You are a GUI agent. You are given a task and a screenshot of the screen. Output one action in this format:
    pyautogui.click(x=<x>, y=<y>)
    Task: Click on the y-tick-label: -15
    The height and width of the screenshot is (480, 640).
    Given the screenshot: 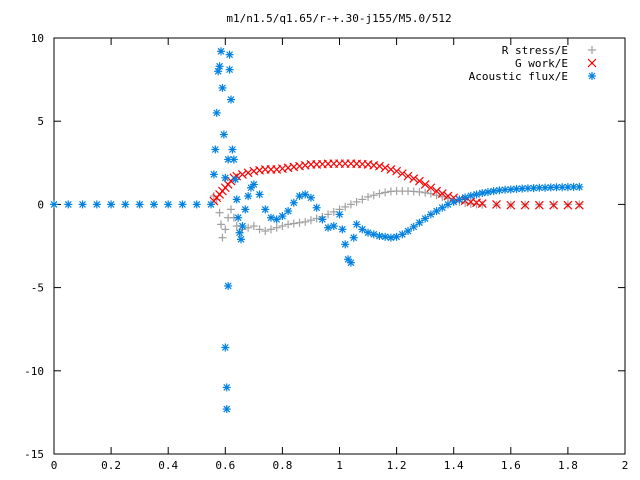 What is the action you would take?
    pyautogui.click(x=34, y=454)
    